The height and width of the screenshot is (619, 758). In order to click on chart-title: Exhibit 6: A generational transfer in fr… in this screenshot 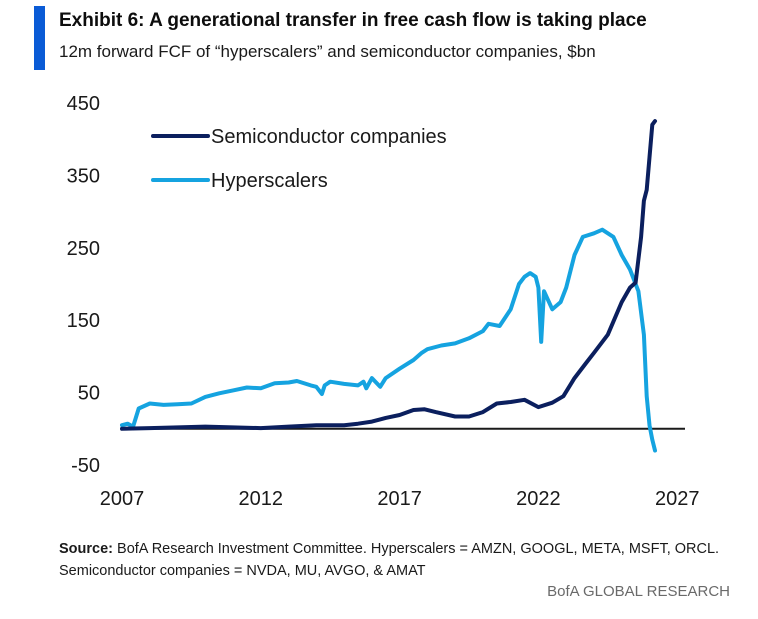, I will do `click(353, 20)`.